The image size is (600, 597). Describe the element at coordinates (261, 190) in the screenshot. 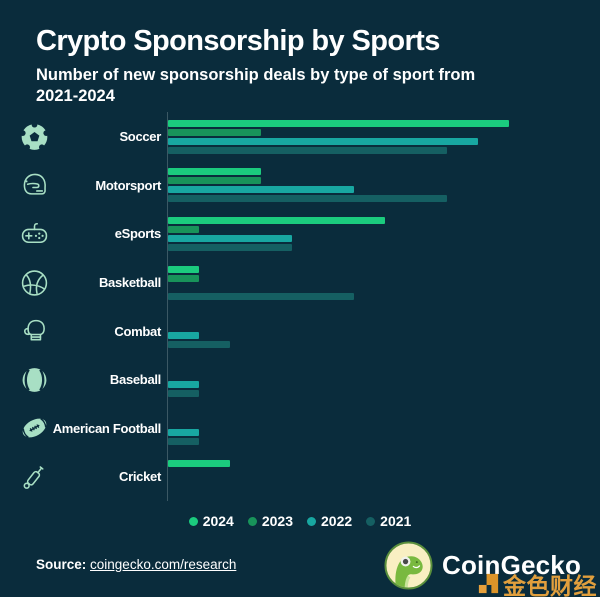

I see `bar-motorsport-2022` at that location.